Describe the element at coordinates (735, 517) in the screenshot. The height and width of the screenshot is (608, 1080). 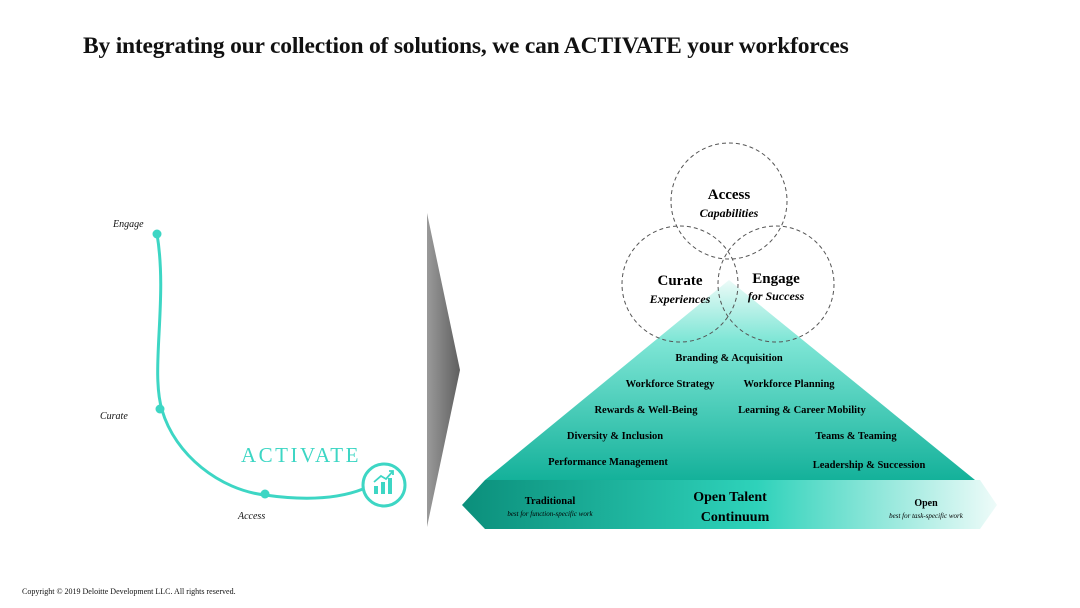
I see `continuum-title-line2: Continuum` at that location.